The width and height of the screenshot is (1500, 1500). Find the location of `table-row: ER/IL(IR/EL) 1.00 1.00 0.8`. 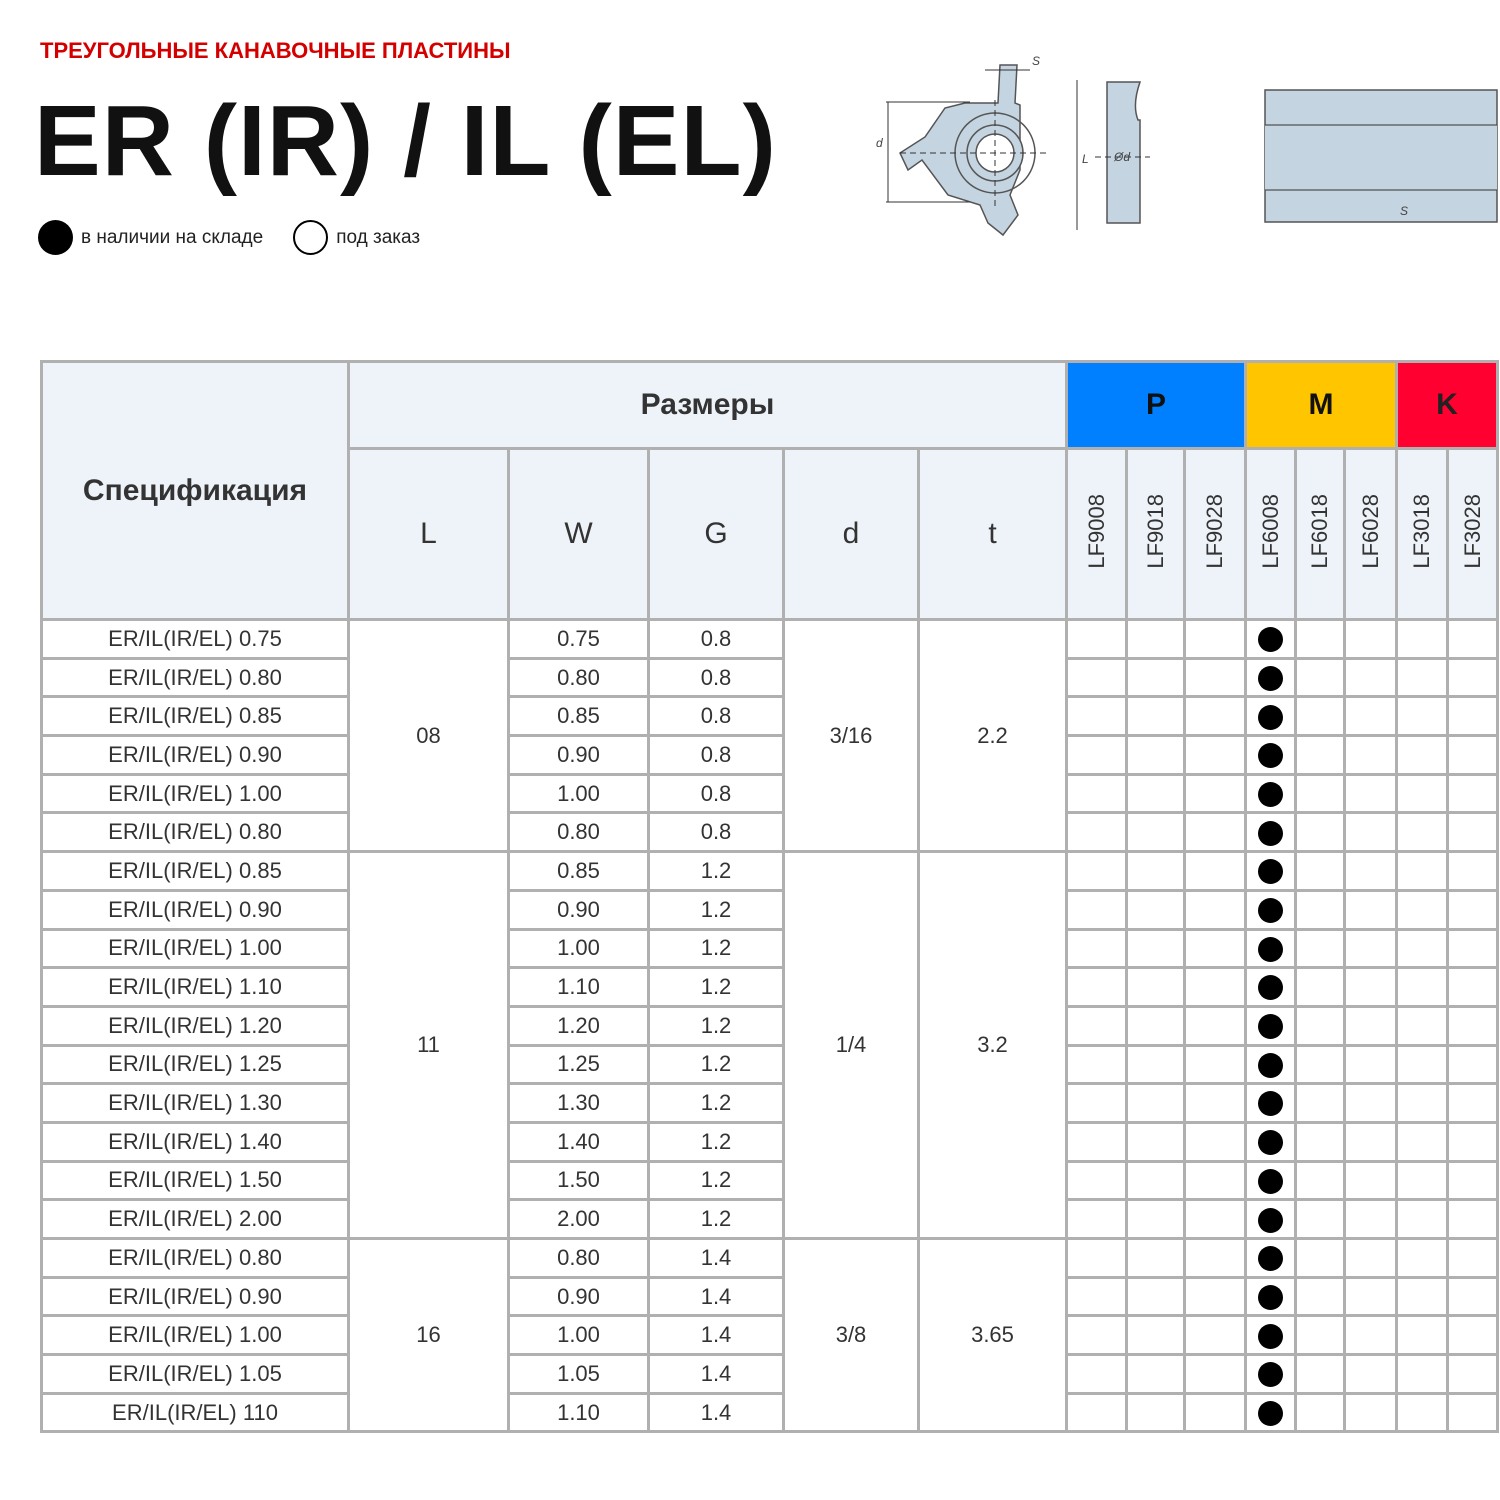

table-row: ER/IL(IR/EL) 1.00 1.00 0.8 is located at coordinates (769, 793).